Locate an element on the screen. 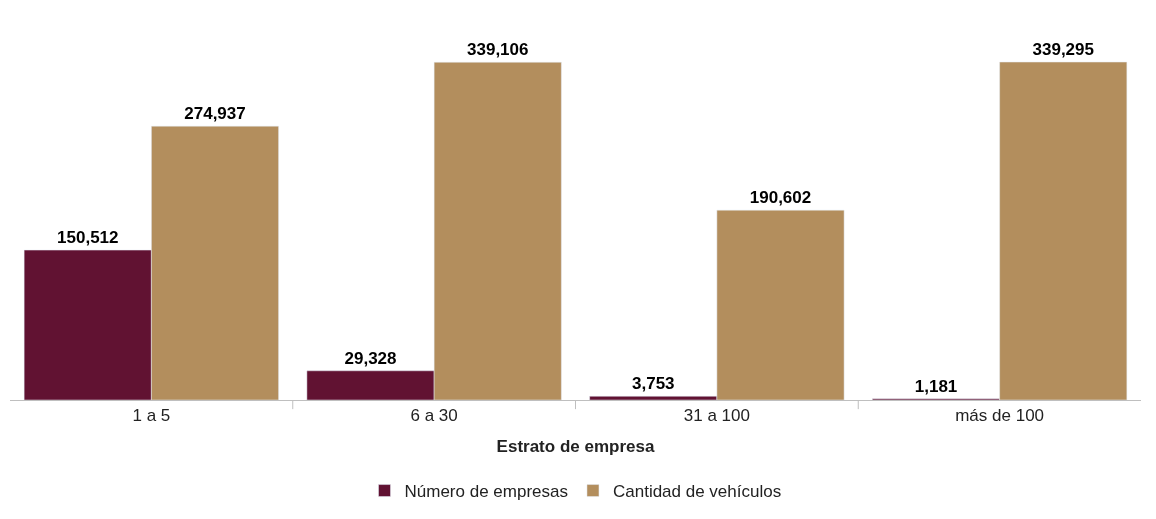 The image size is (1156, 519). x-tick-label: más de 100 is located at coordinates (1000, 416).